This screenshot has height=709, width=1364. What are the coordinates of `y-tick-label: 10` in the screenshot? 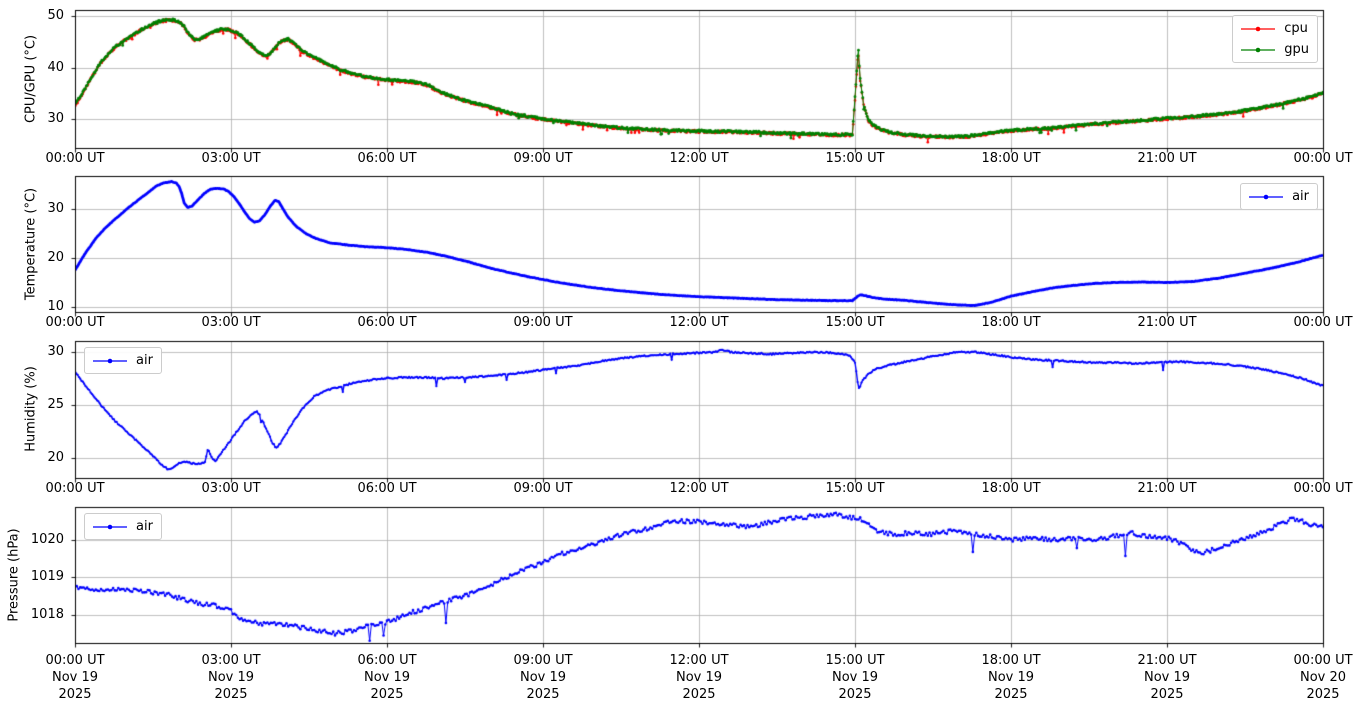 It's located at (55, 306).